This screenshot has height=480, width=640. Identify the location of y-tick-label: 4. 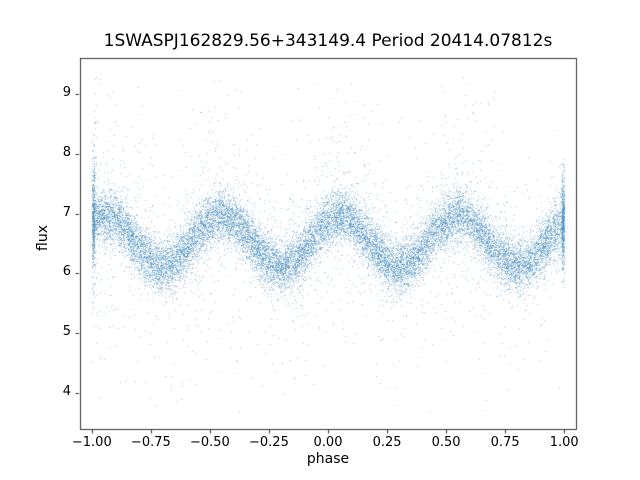
(66, 392).